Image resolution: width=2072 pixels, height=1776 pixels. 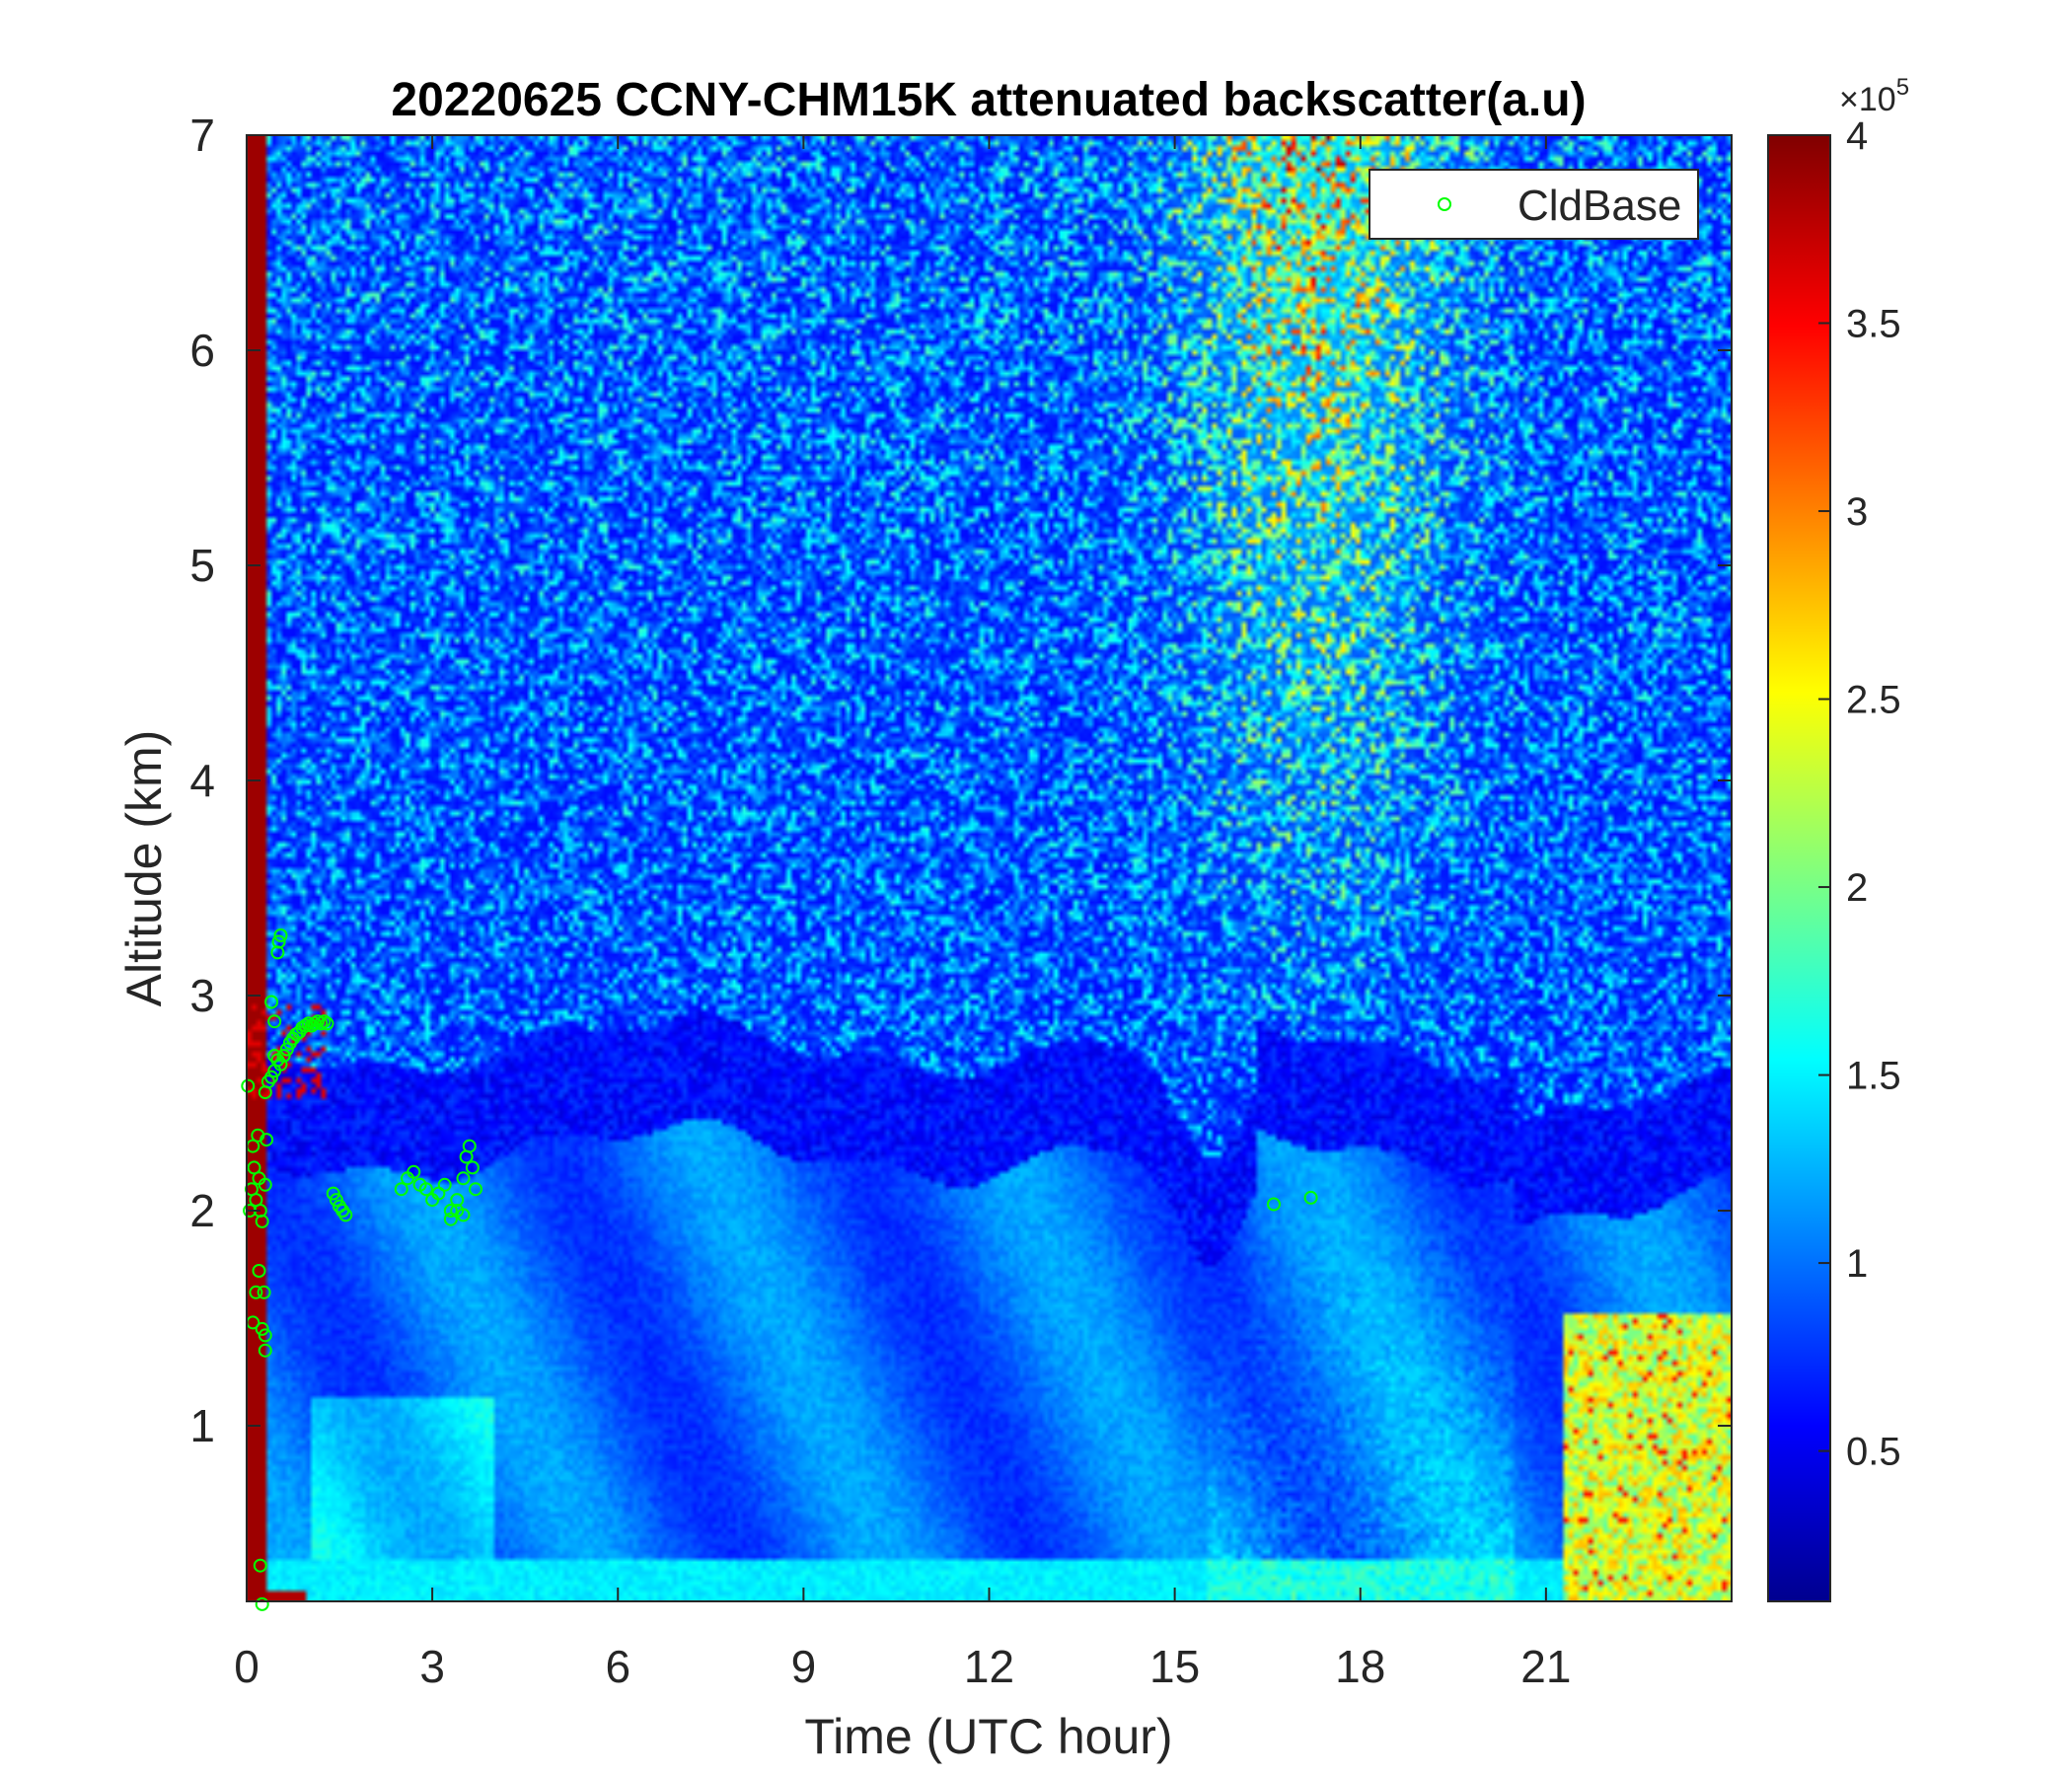 What do you see at coordinates (202, 1425) in the screenshot?
I see `y-tick-label: 1` at bounding box center [202, 1425].